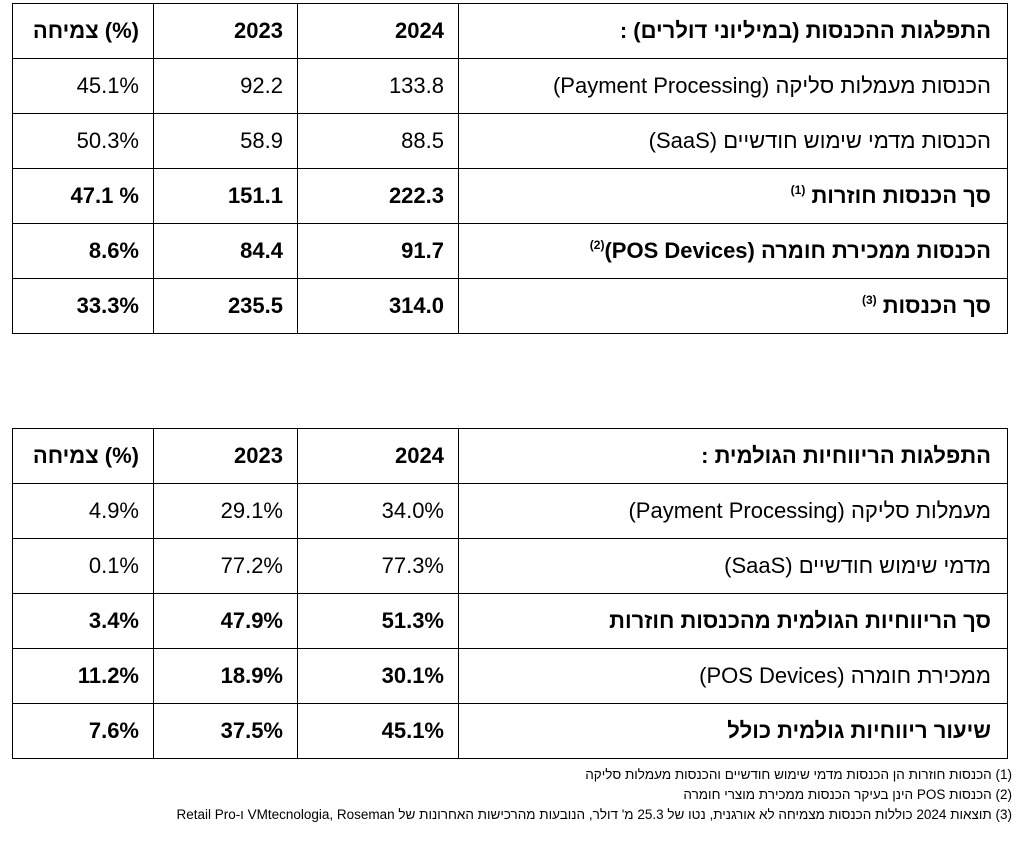 This screenshot has width=1020, height=842. I want to click on row-label-cell: סך הכנסות חוזרות (1), so click(733, 196).